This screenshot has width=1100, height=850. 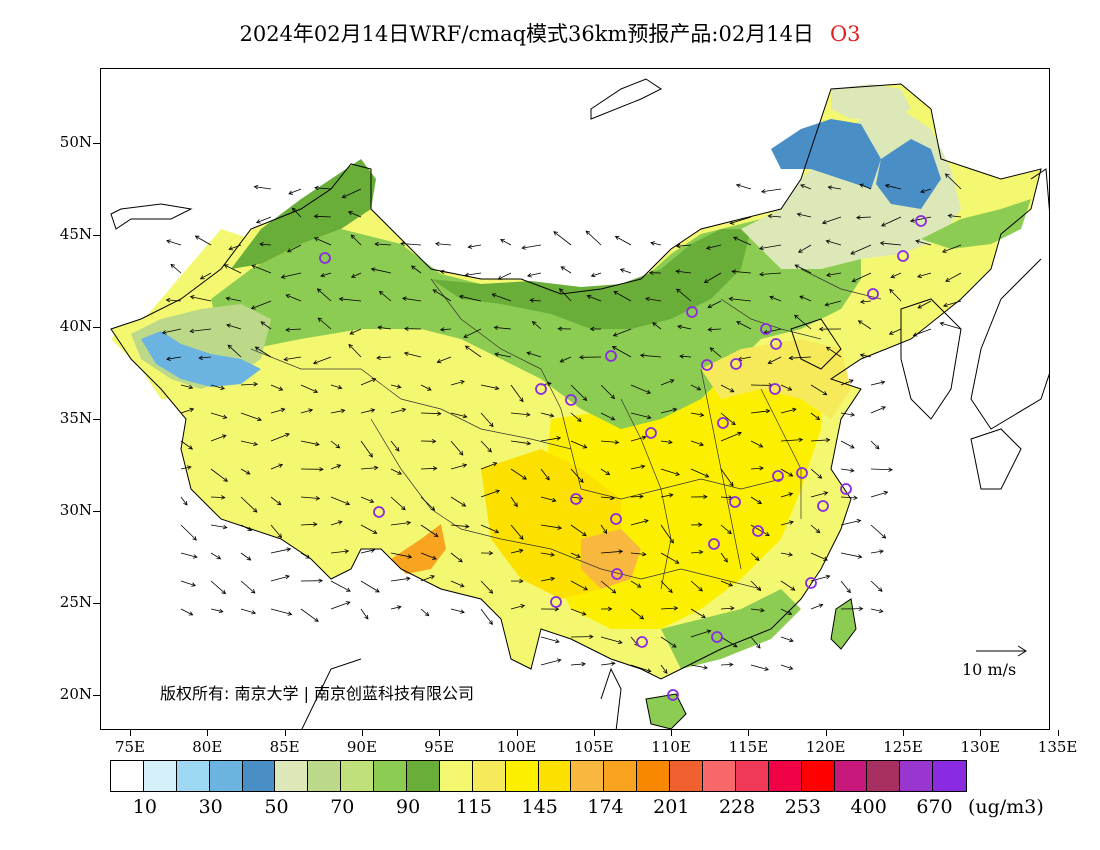 I want to click on hainan-island, so click(x=666, y=711).